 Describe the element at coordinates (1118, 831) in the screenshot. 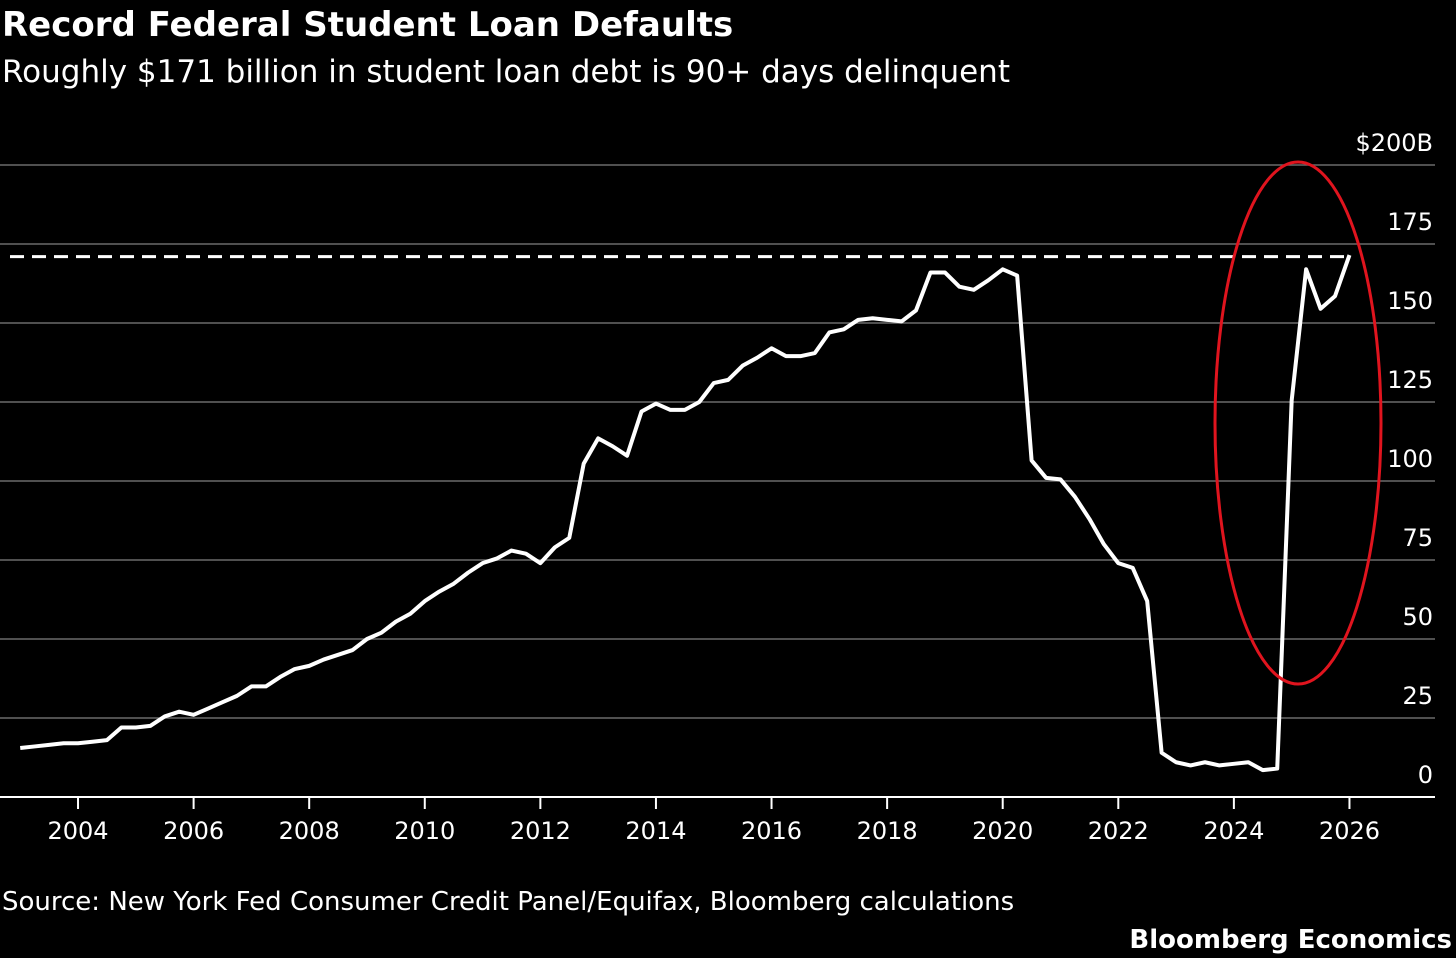

I see `x-tick-label: 2022` at that location.